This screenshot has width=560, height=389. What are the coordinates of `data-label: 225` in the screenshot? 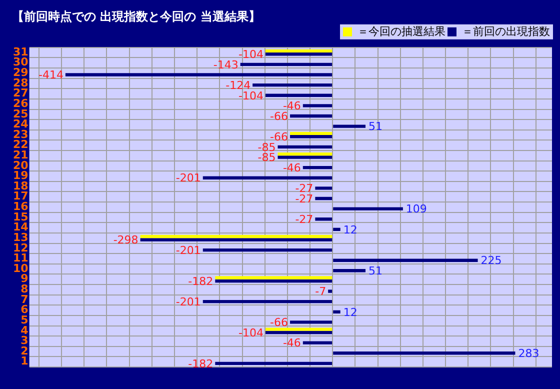 It's located at (491, 261).